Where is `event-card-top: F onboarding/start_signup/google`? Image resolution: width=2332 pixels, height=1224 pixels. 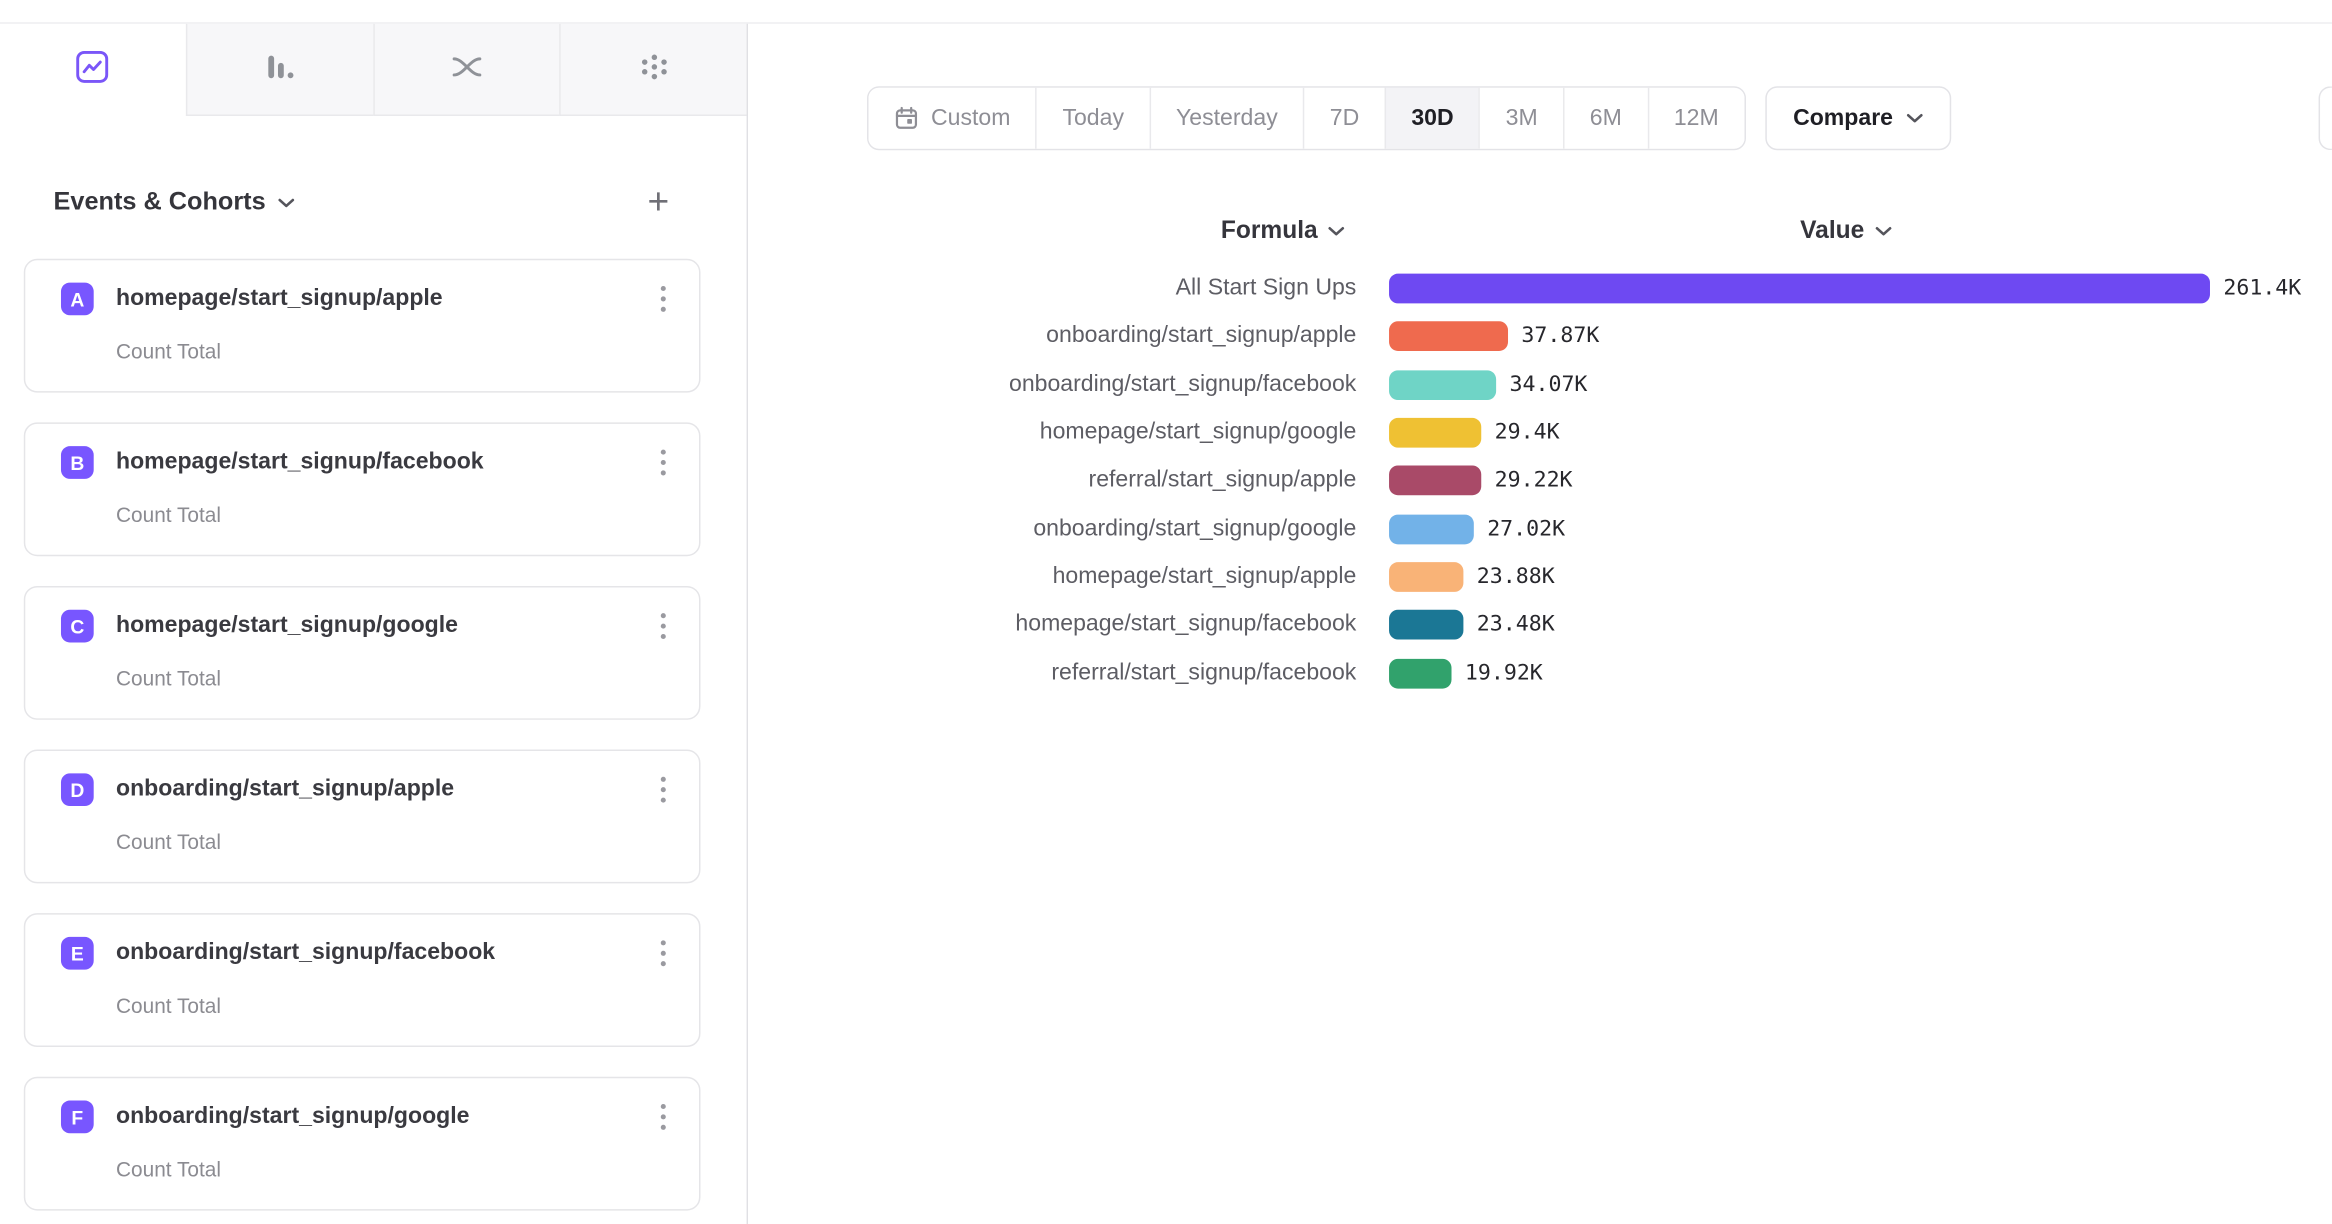 event-card-top: F onboarding/start_signup/google is located at coordinates (367, 1117).